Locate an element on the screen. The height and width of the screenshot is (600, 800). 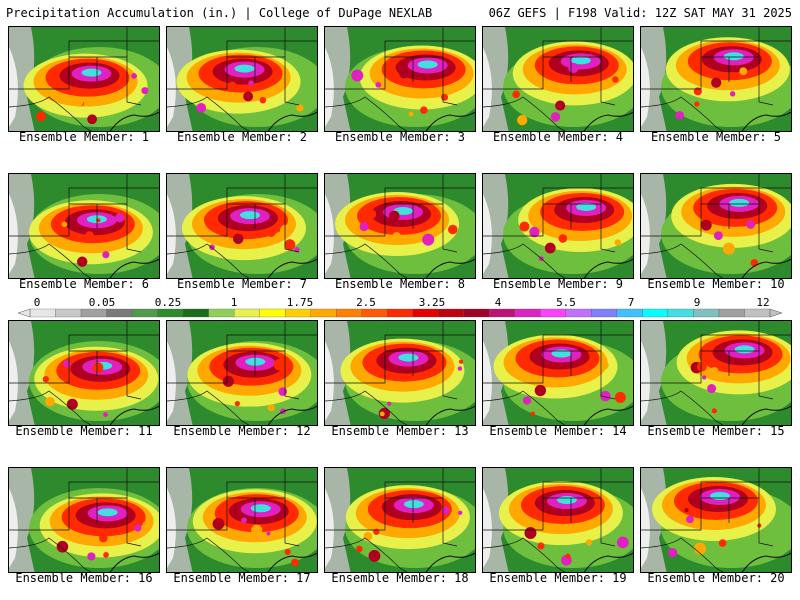
ensemble-member-label: Ensemble Member: 17 is located at coordinates (242, 578).